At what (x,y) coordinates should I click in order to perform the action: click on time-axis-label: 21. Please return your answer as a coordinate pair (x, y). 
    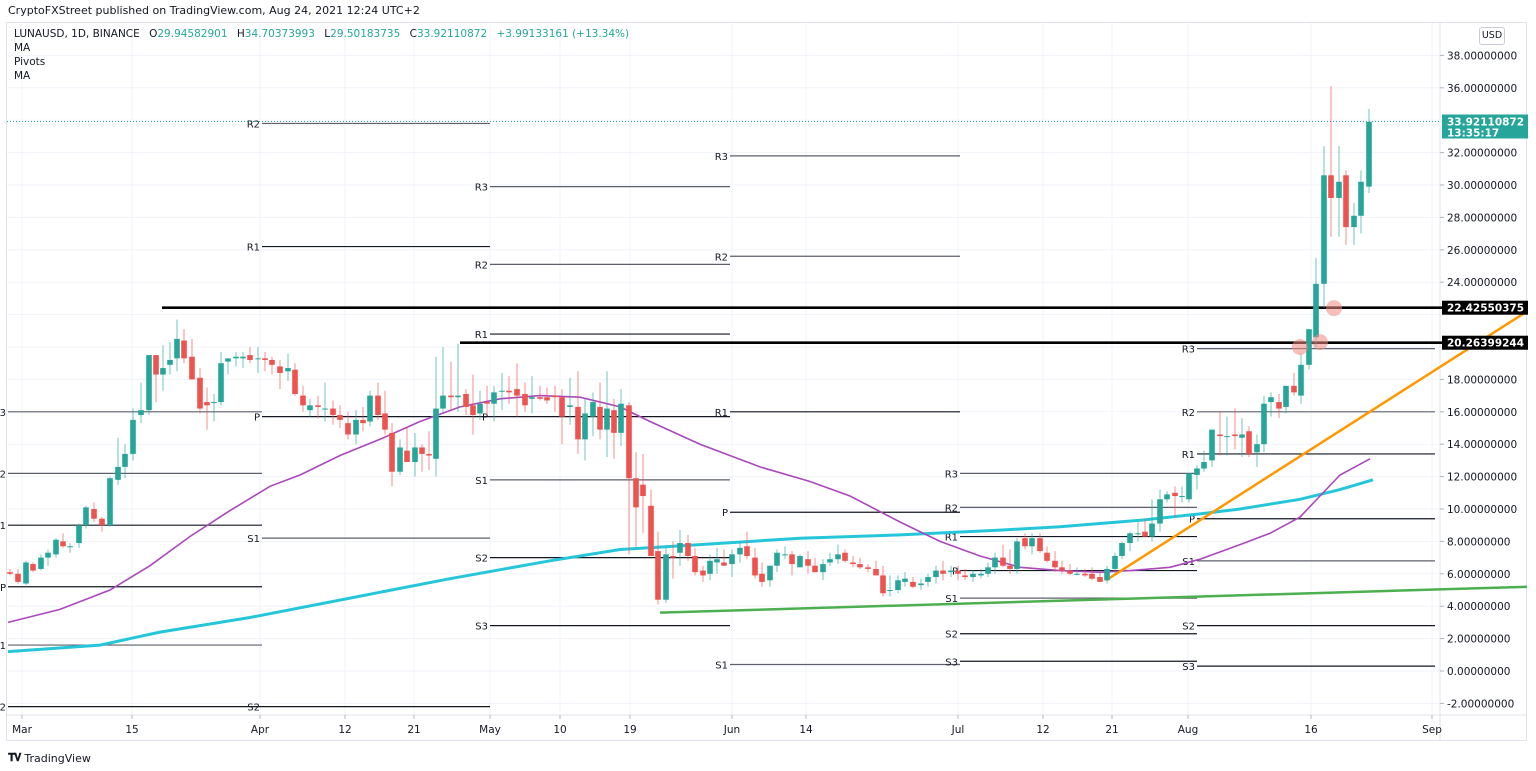
    Looking at the image, I should click on (1111, 730).